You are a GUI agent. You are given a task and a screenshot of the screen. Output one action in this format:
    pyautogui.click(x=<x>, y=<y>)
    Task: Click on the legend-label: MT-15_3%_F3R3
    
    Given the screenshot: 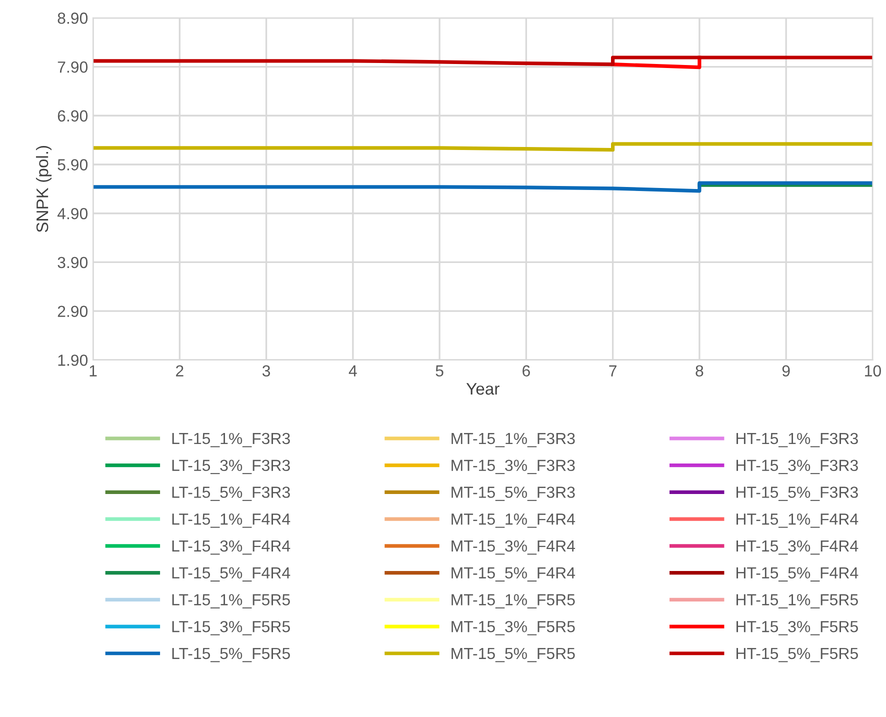 What is the action you would take?
    pyautogui.click(x=513, y=467)
    